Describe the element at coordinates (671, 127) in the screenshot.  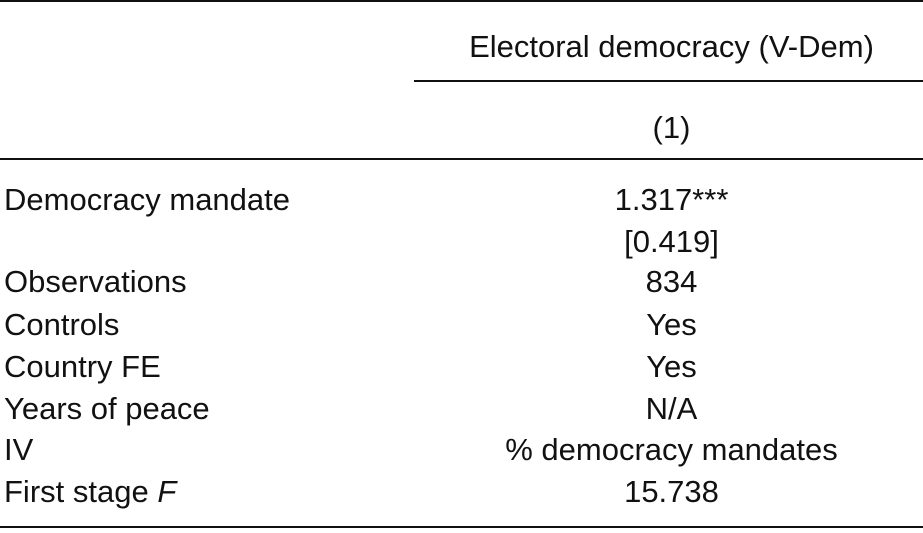
I see `column-number: (1)` at that location.